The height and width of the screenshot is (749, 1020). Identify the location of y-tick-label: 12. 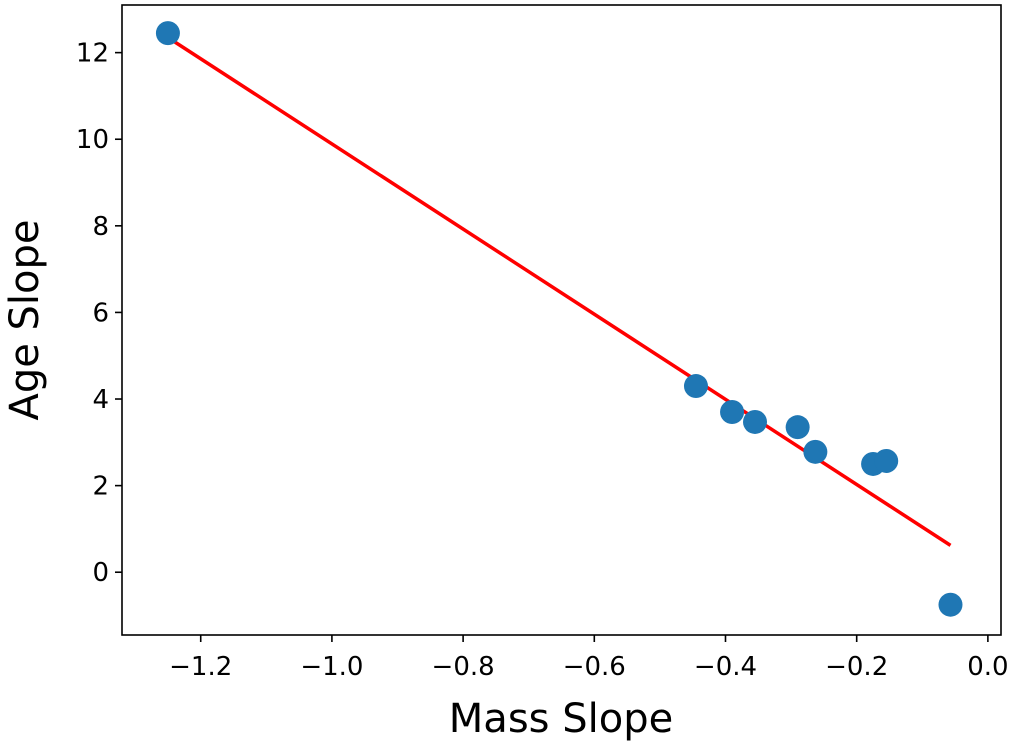
(92, 54).